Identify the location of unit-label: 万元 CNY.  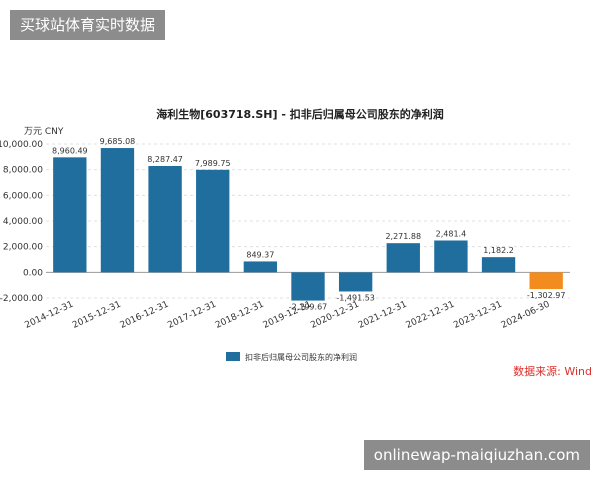
(44, 132).